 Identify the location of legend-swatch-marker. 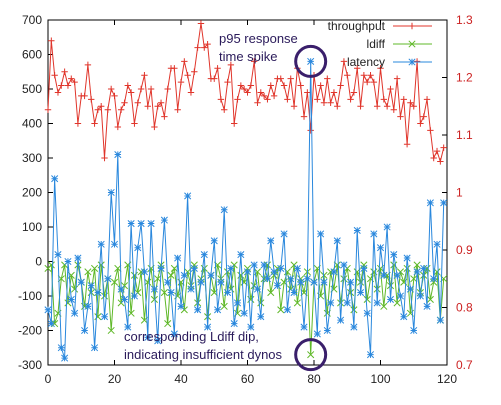
(412, 44).